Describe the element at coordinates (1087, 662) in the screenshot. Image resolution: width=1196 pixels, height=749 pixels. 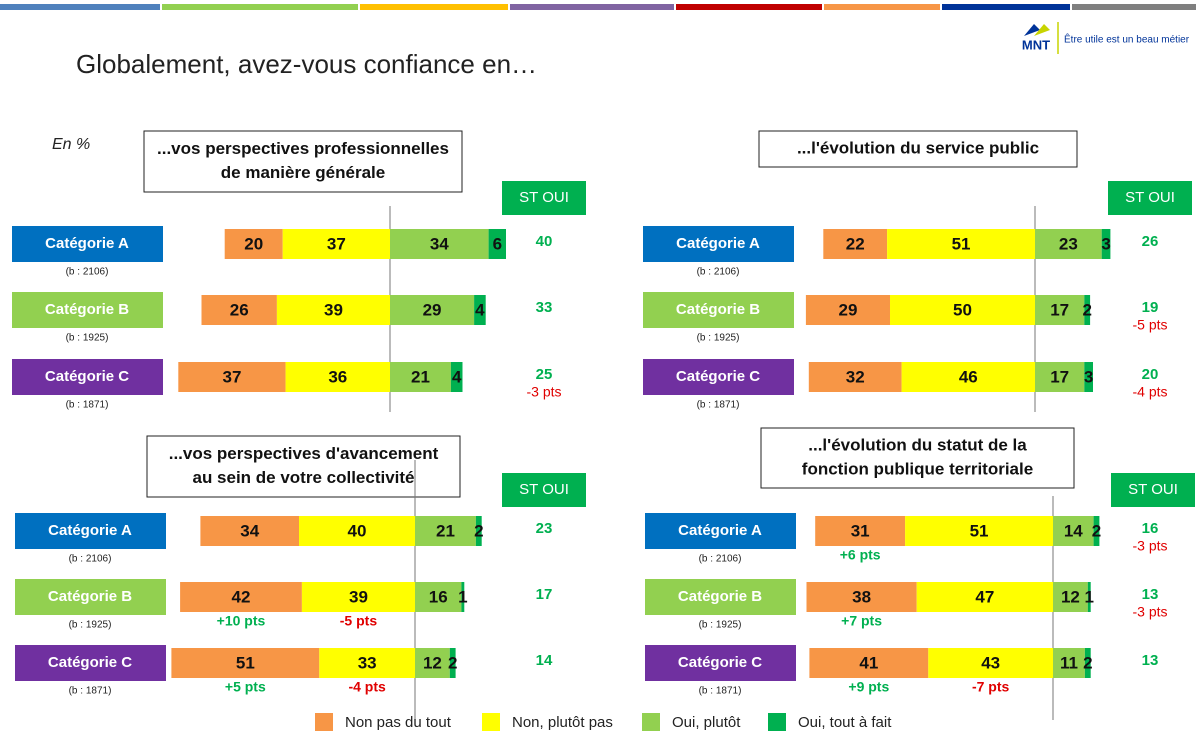
I see `bar-value: 2` at that location.